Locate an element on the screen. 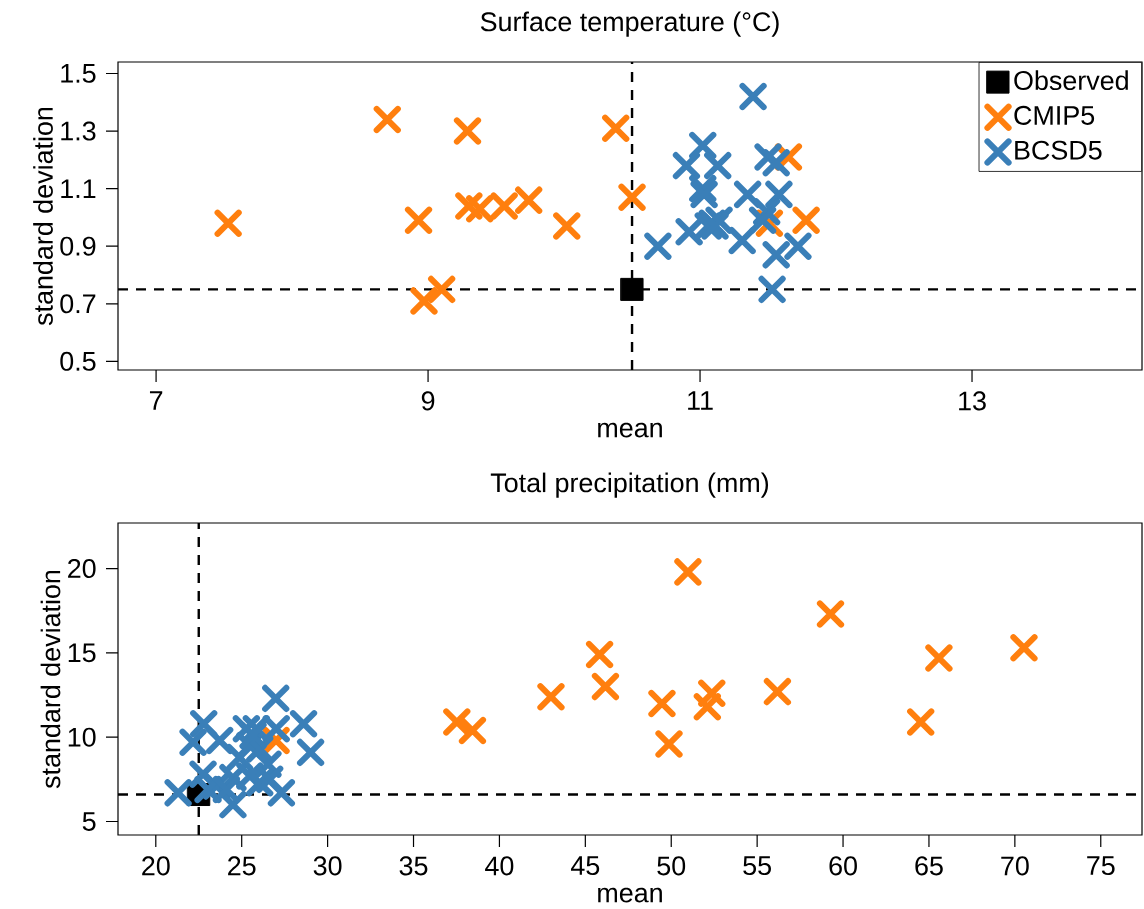  x-tick-label: 7 is located at coordinates (156, 400).